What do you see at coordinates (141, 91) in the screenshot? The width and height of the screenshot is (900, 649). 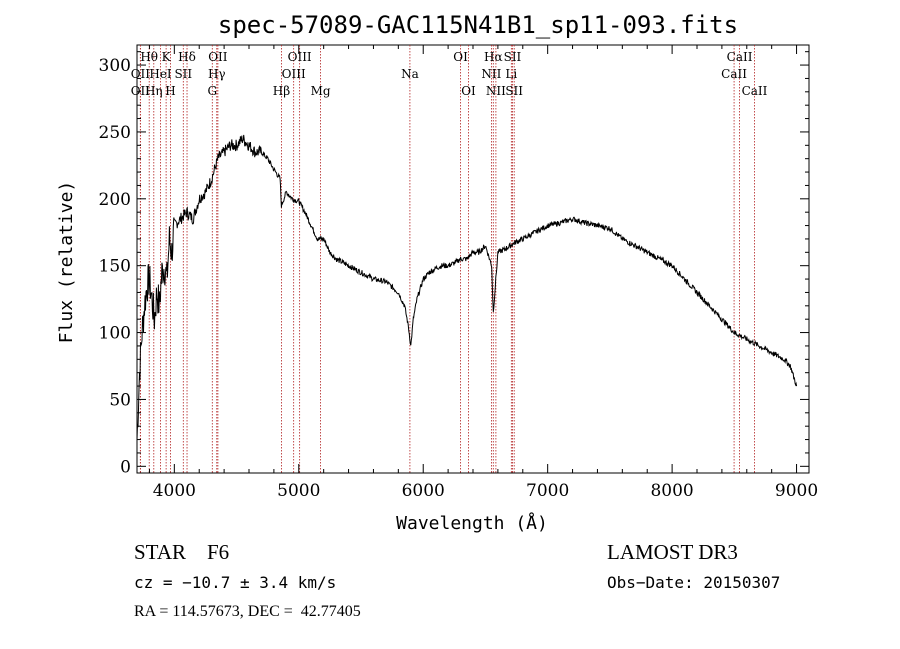 I see `line-label-2: OII` at bounding box center [141, 91].